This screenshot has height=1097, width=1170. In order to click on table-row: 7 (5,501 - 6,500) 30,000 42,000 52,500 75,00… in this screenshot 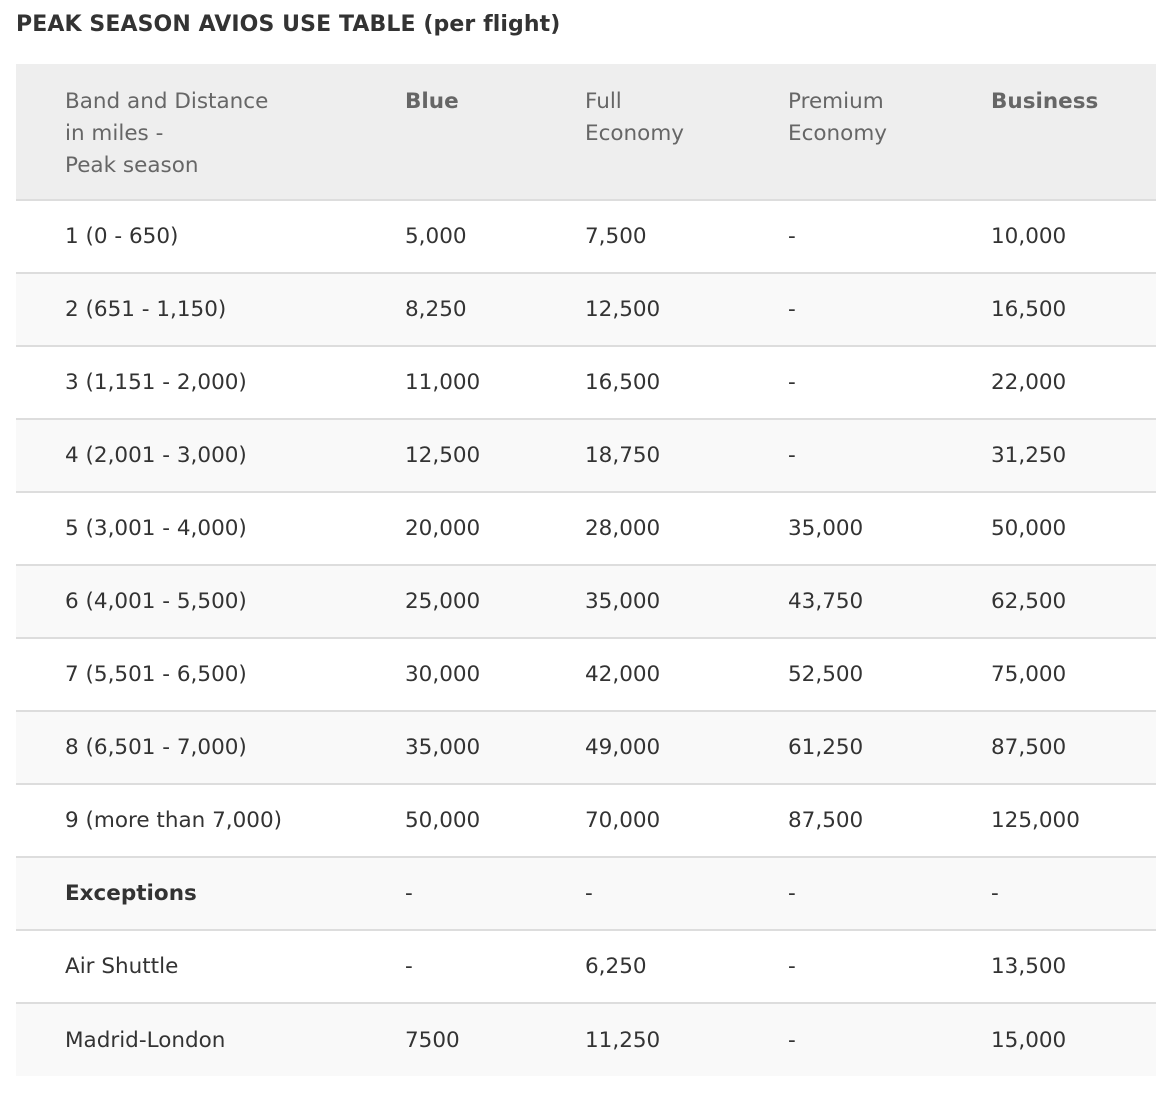, I will do `click(586, 674)`.